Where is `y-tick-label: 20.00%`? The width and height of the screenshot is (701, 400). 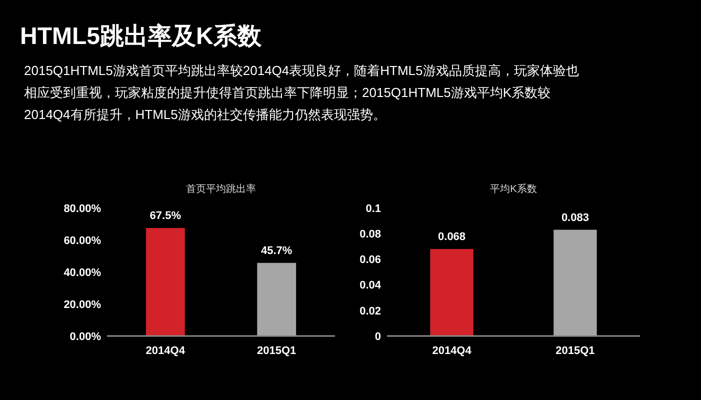
y-tick-label: 20.00% is located at coordinates (83, 304).